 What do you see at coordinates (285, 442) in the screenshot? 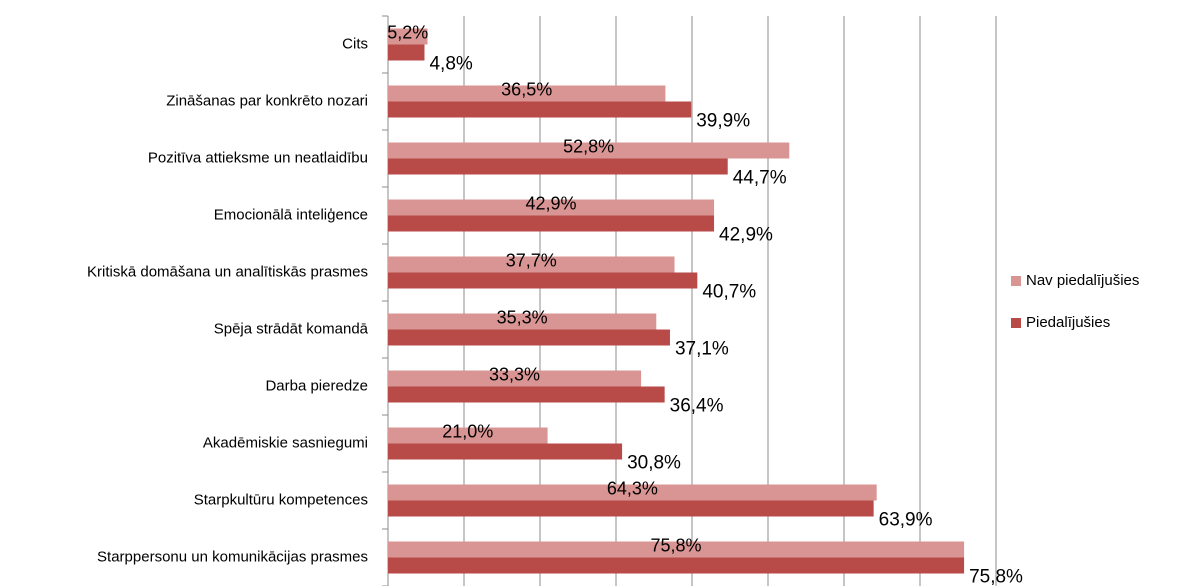
I see `y-tick-label: Akadēmiskie sasniegumi` at bounding box center [285, 442].